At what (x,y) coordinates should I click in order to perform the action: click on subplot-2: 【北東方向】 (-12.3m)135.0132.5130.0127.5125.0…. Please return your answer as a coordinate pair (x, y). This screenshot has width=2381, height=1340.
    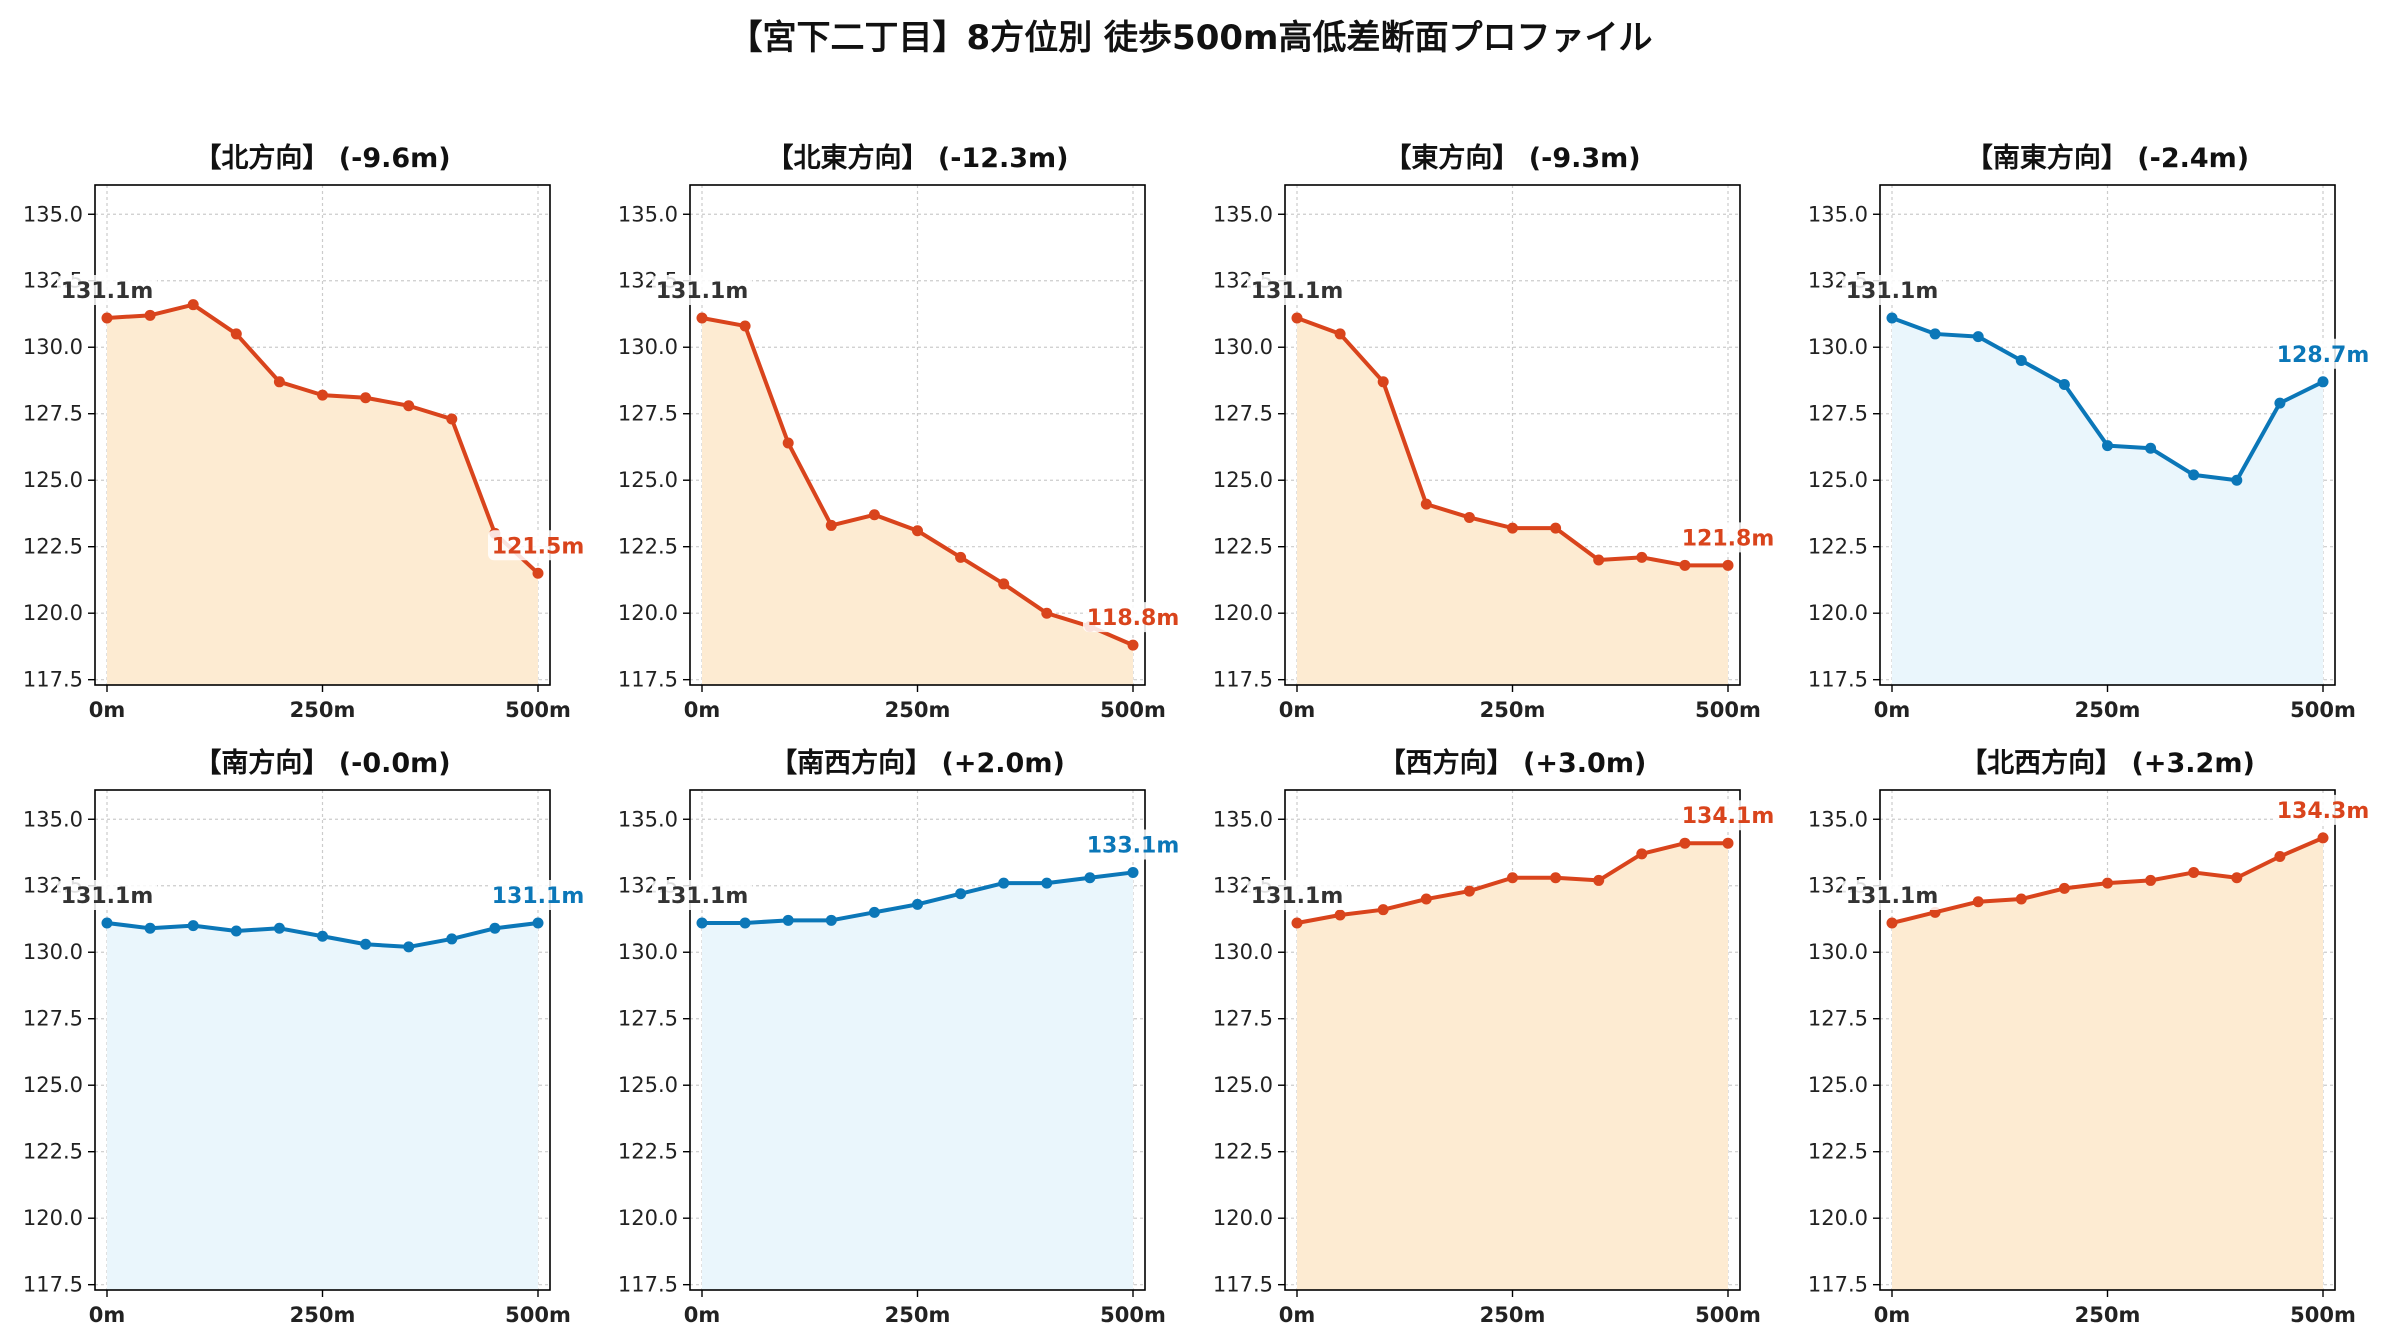
    Looking at the image, I should click on (900, 432).